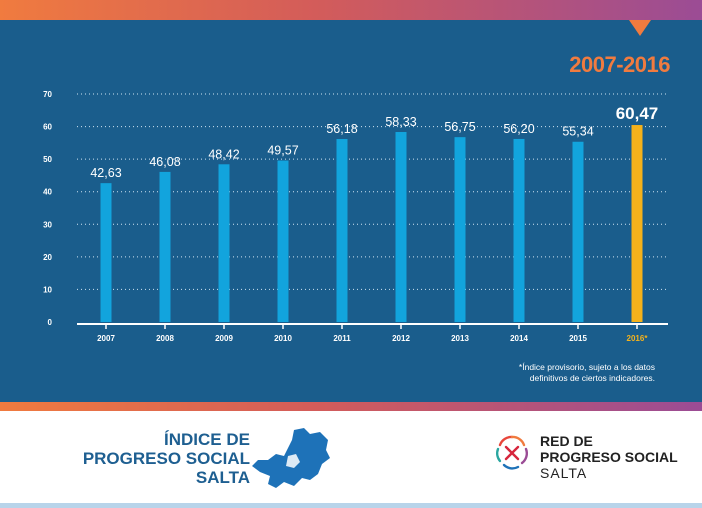 This screenshot has height=508, width=702. What do you see at coordinates (401, 227) in the screenshot?
I see `bar-2012` at bounding box center [401, 227].